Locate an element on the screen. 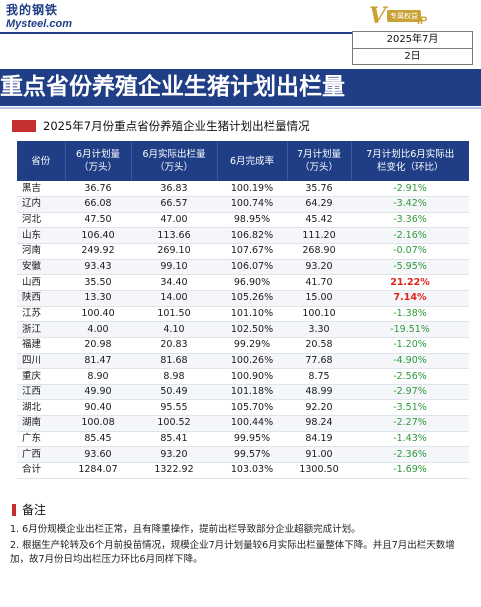  july-plan-cell: 91.00 is located at coordinates (319, 455).